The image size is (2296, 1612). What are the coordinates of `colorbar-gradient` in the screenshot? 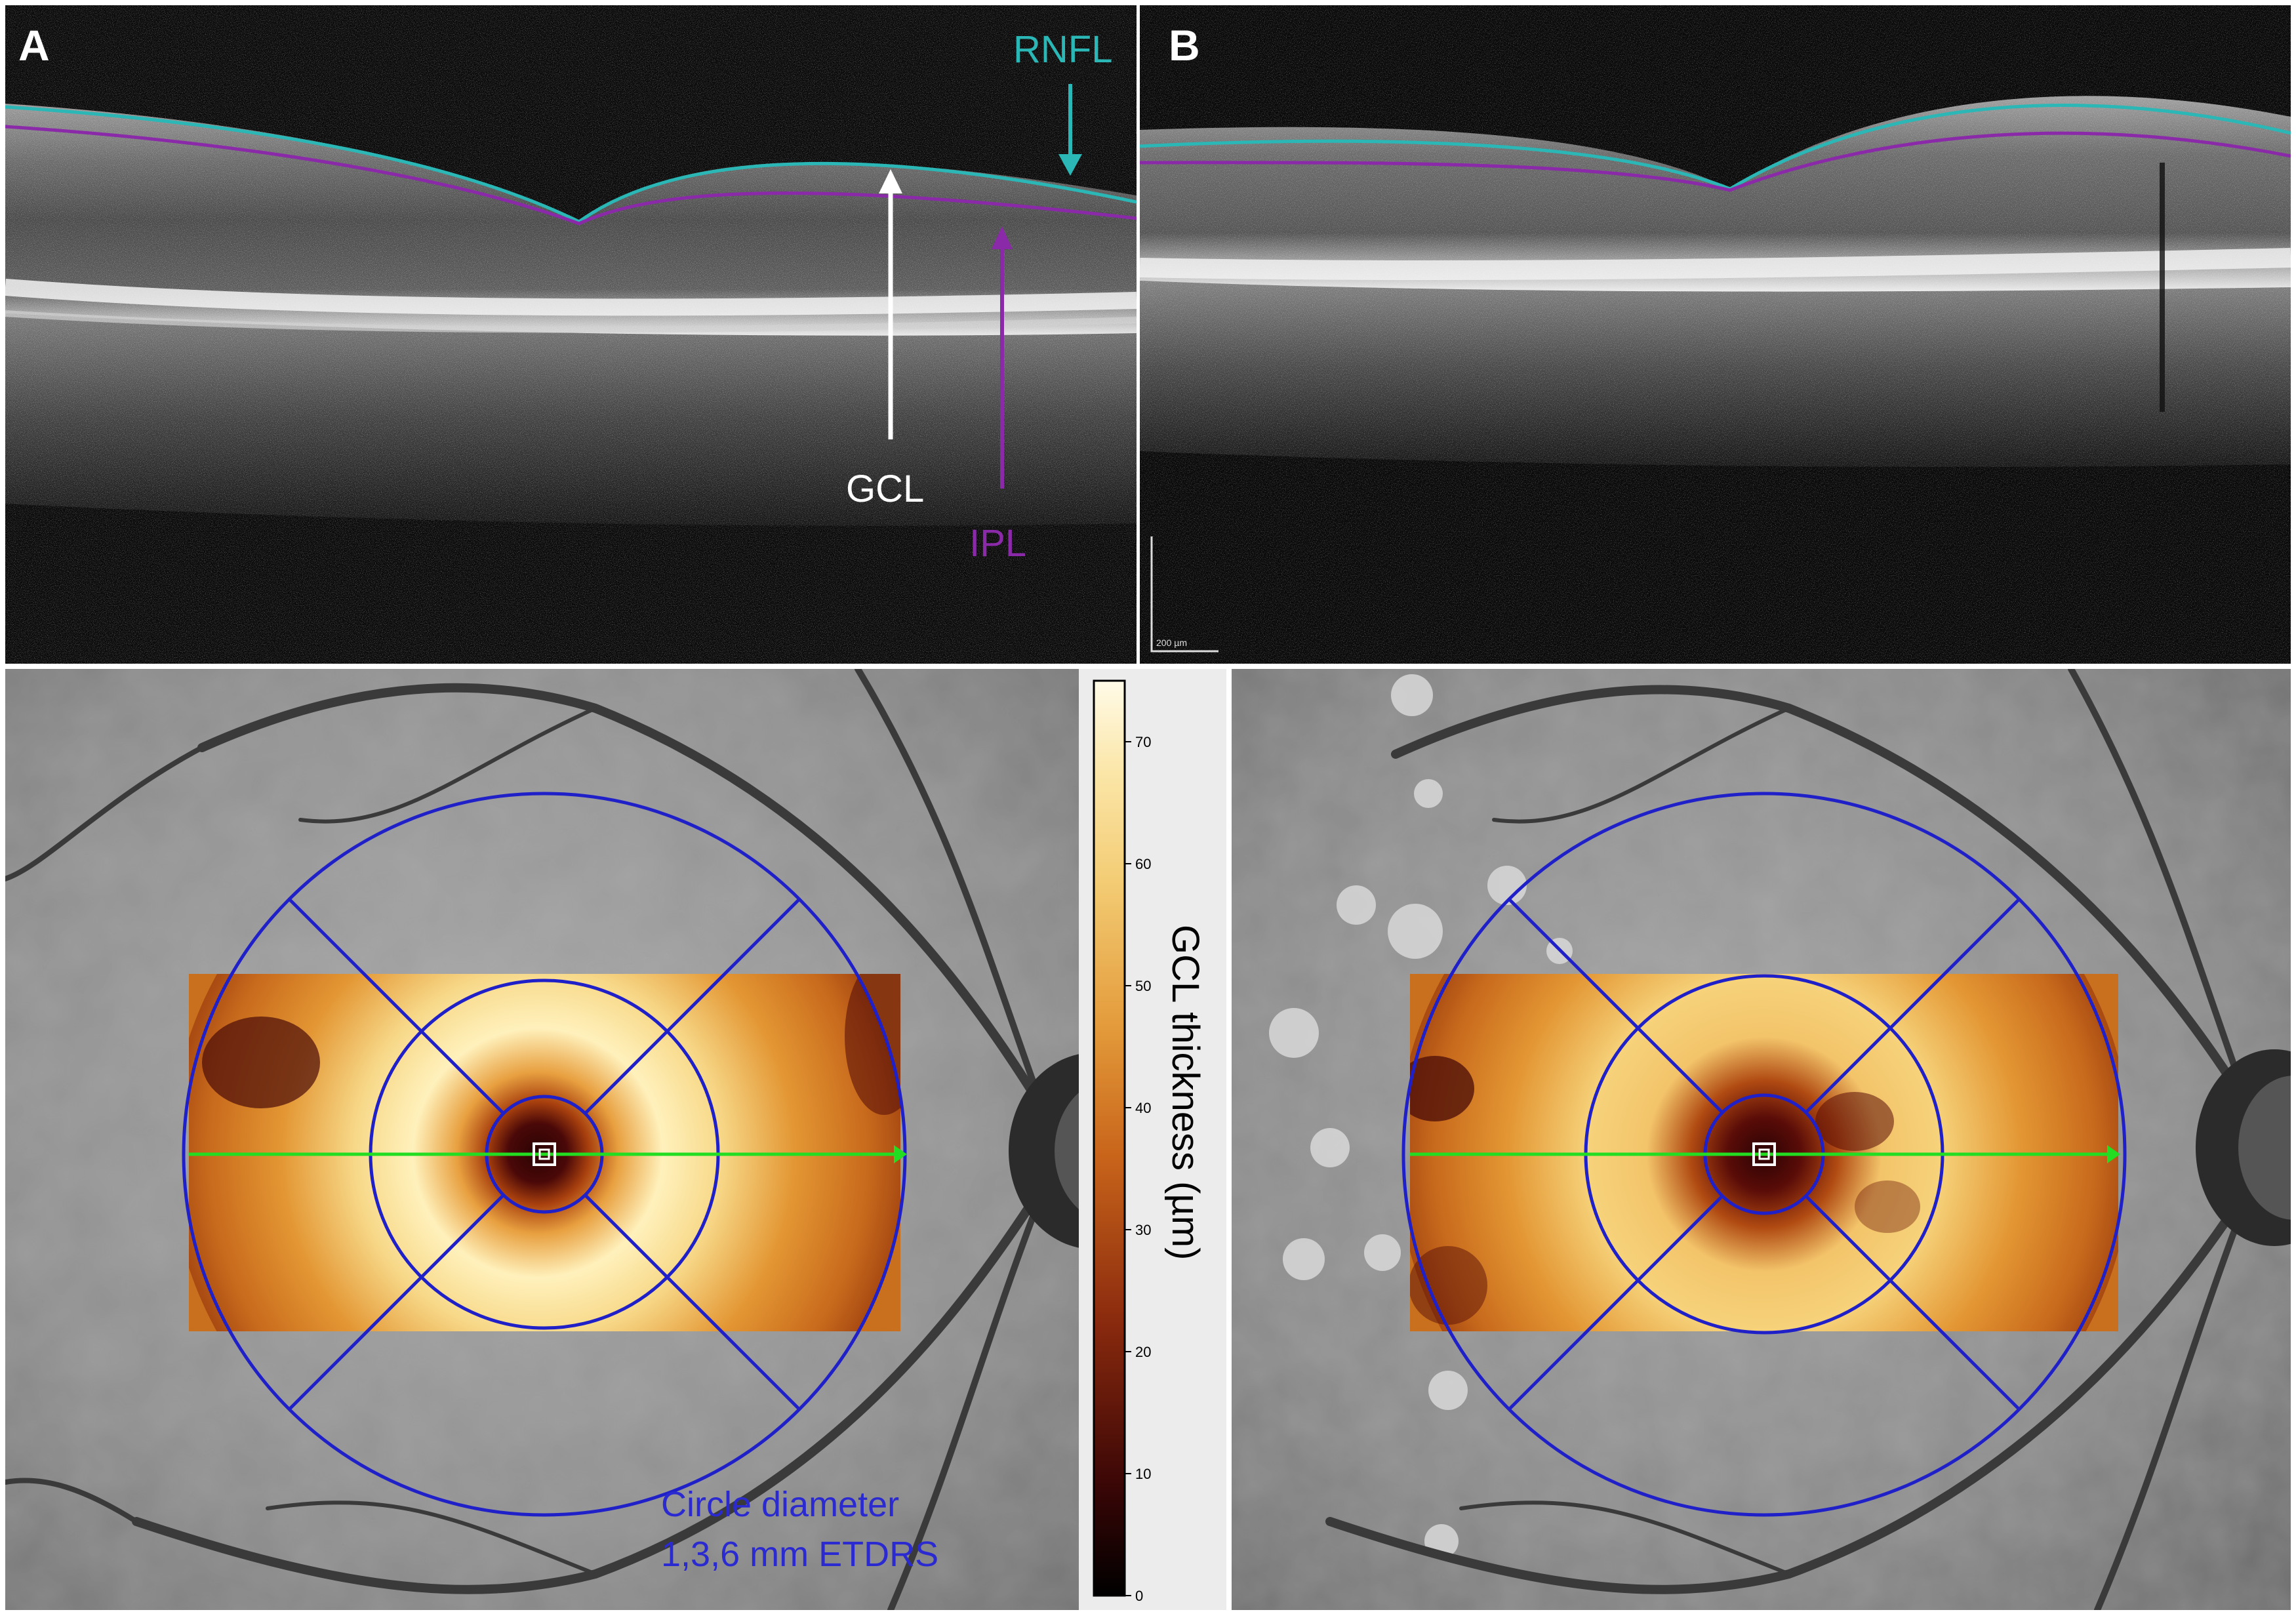 It's located at (1109, 1138).